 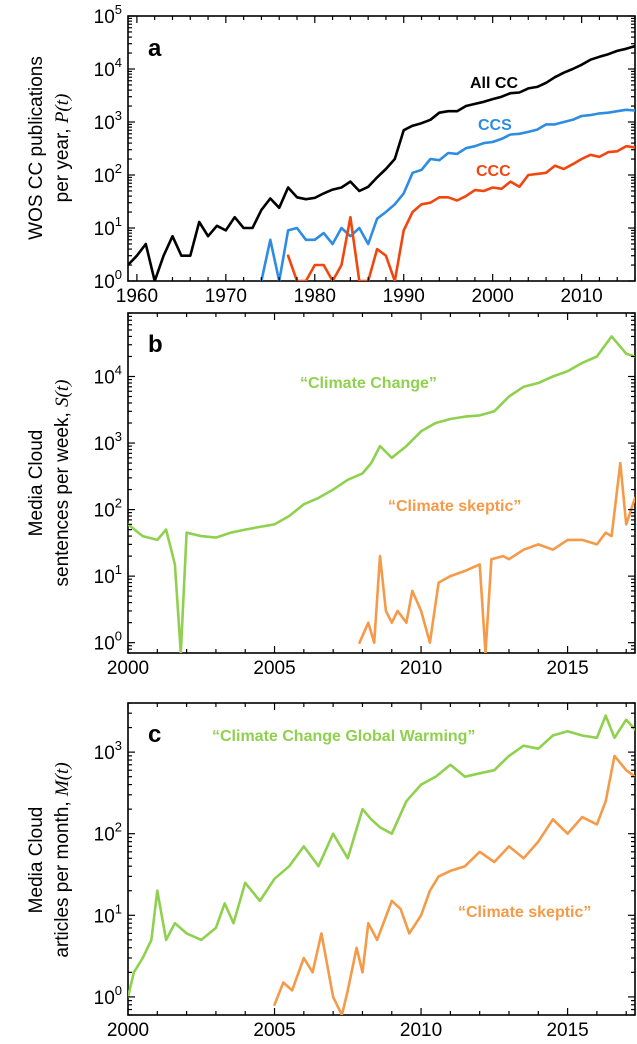 What do you see at coordinates (62, 162) in the screenshot?
I see `panel-a-ylabel-text: per year,` at bounding box center [62, 162].